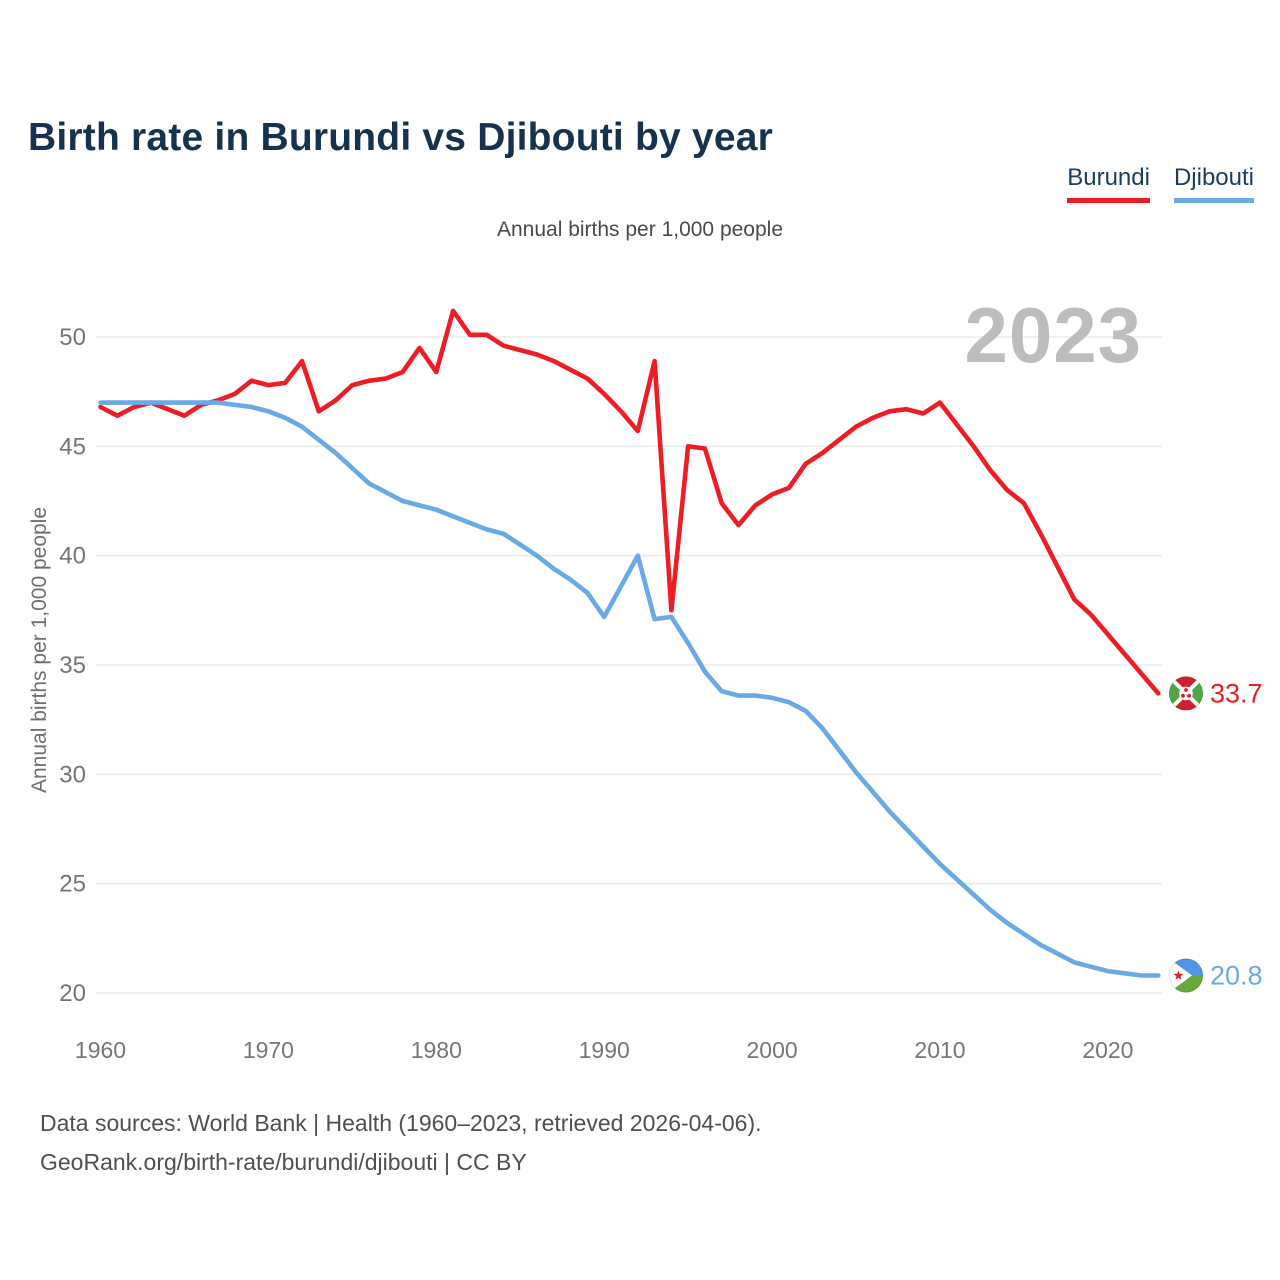  What do you see at coordinates (1186, 693) in the screenshot?
I see `burundi-flag-icon` at bounding box center [1186, 693].